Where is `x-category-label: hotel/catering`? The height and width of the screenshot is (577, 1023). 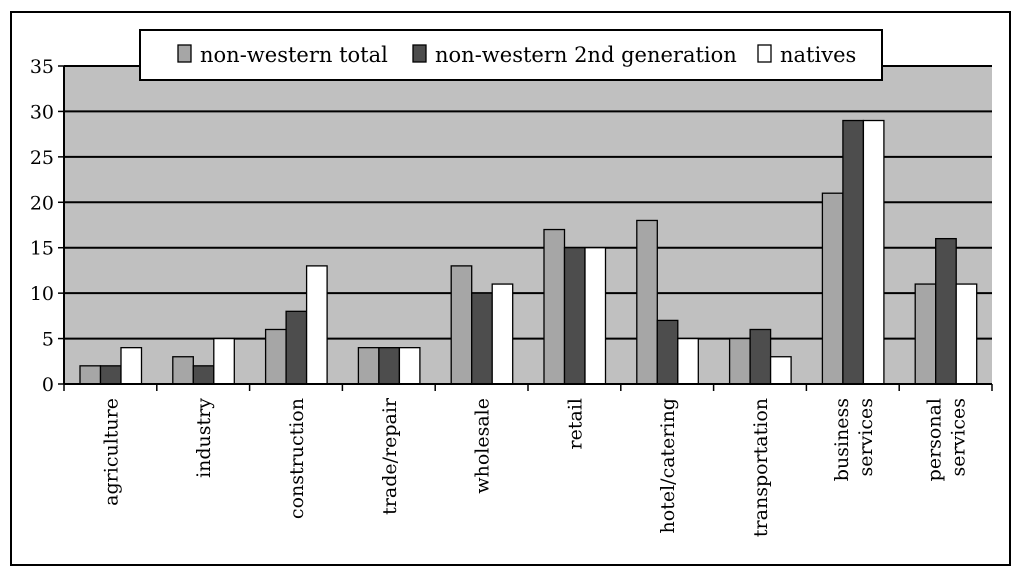 x-category-label: hotel/catering is located at coordinates (668, 465).